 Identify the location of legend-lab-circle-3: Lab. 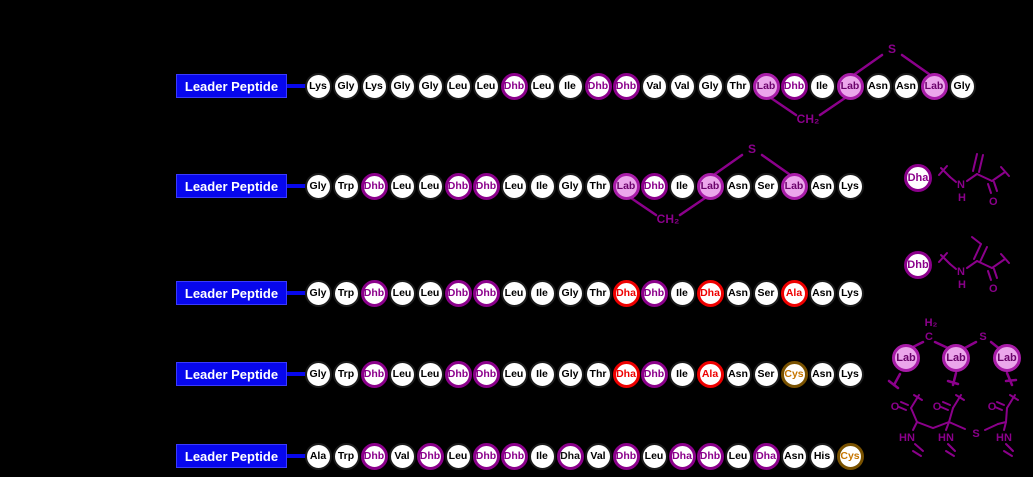
(1007, 358).